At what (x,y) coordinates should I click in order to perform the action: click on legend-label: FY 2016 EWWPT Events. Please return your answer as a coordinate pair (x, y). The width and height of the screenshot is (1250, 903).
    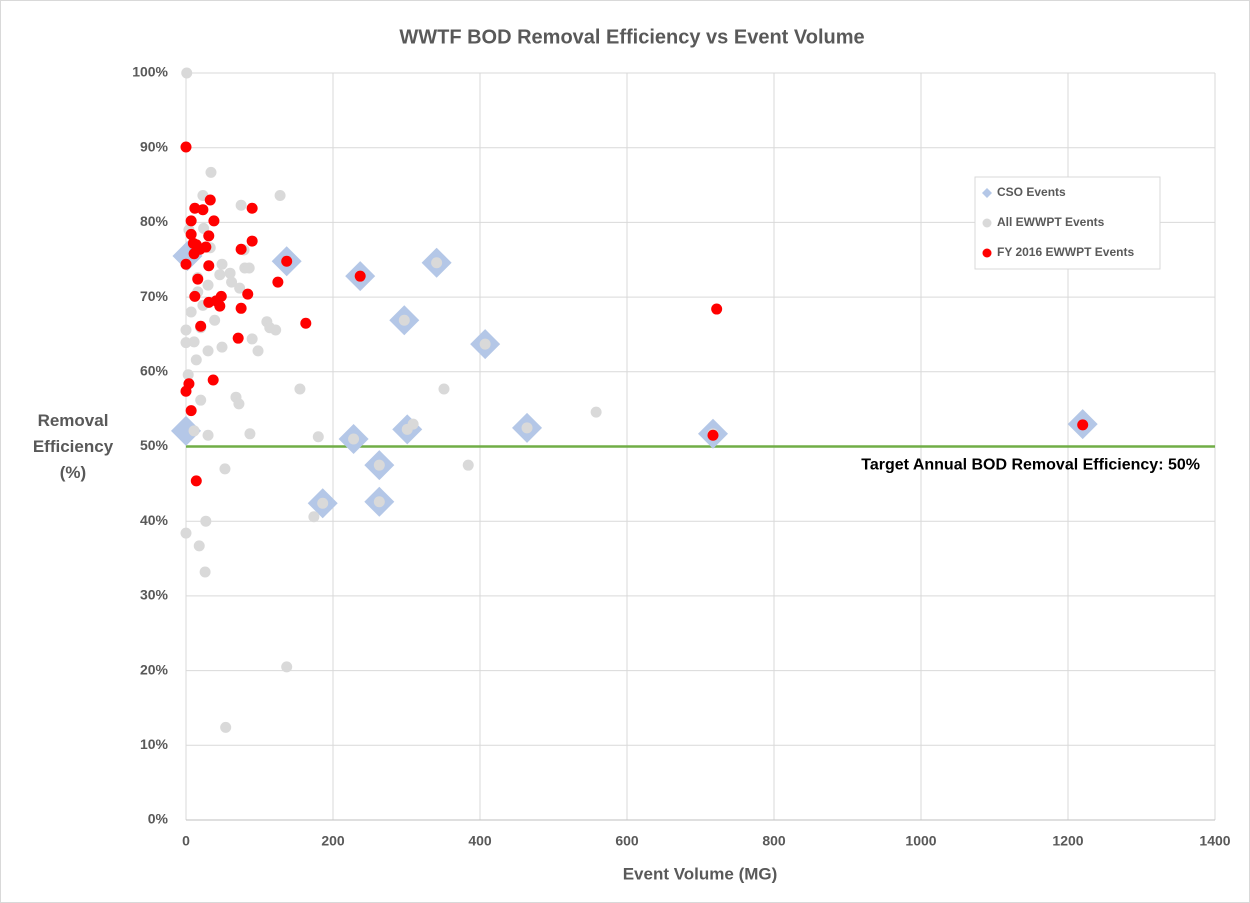
    Looking at the image, I should click on (1065, 252).